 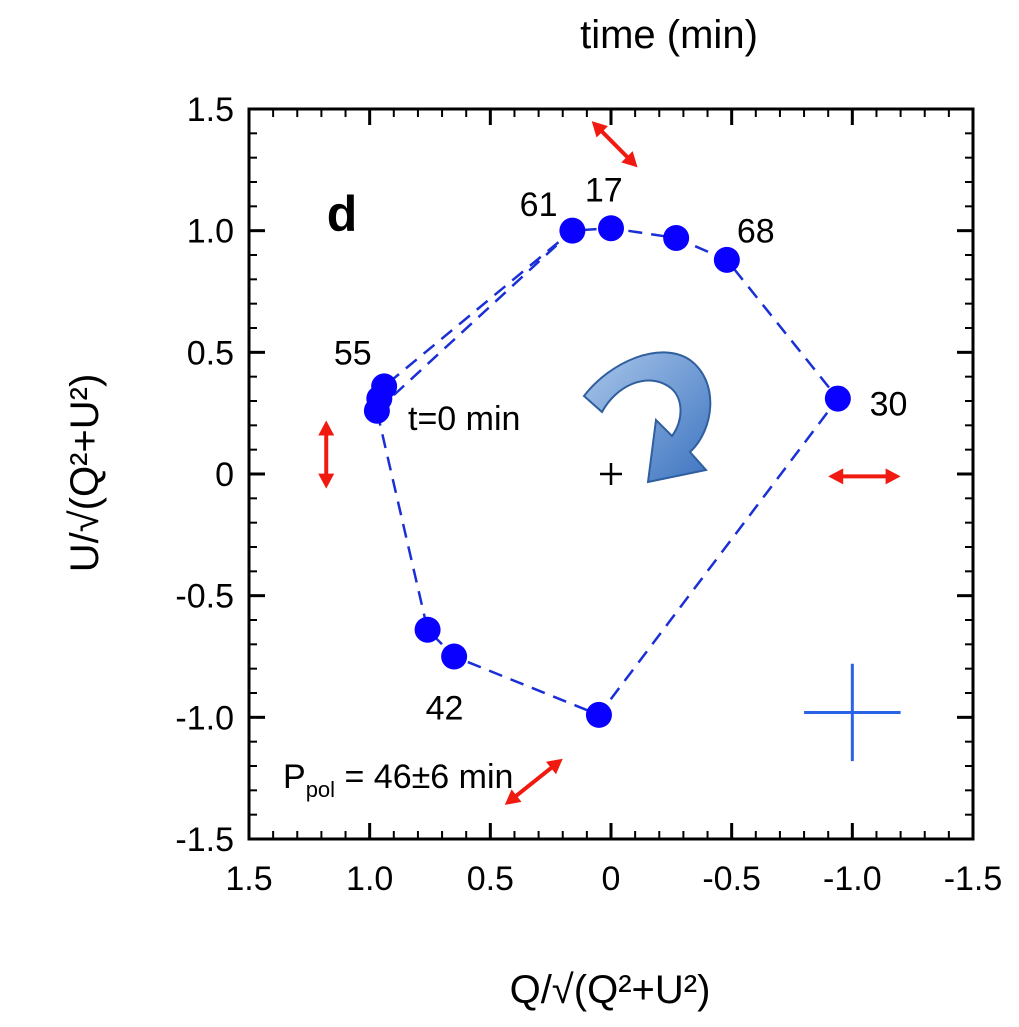 I want to click on x-tick-label: -1.5, so click(x=973, y=879).